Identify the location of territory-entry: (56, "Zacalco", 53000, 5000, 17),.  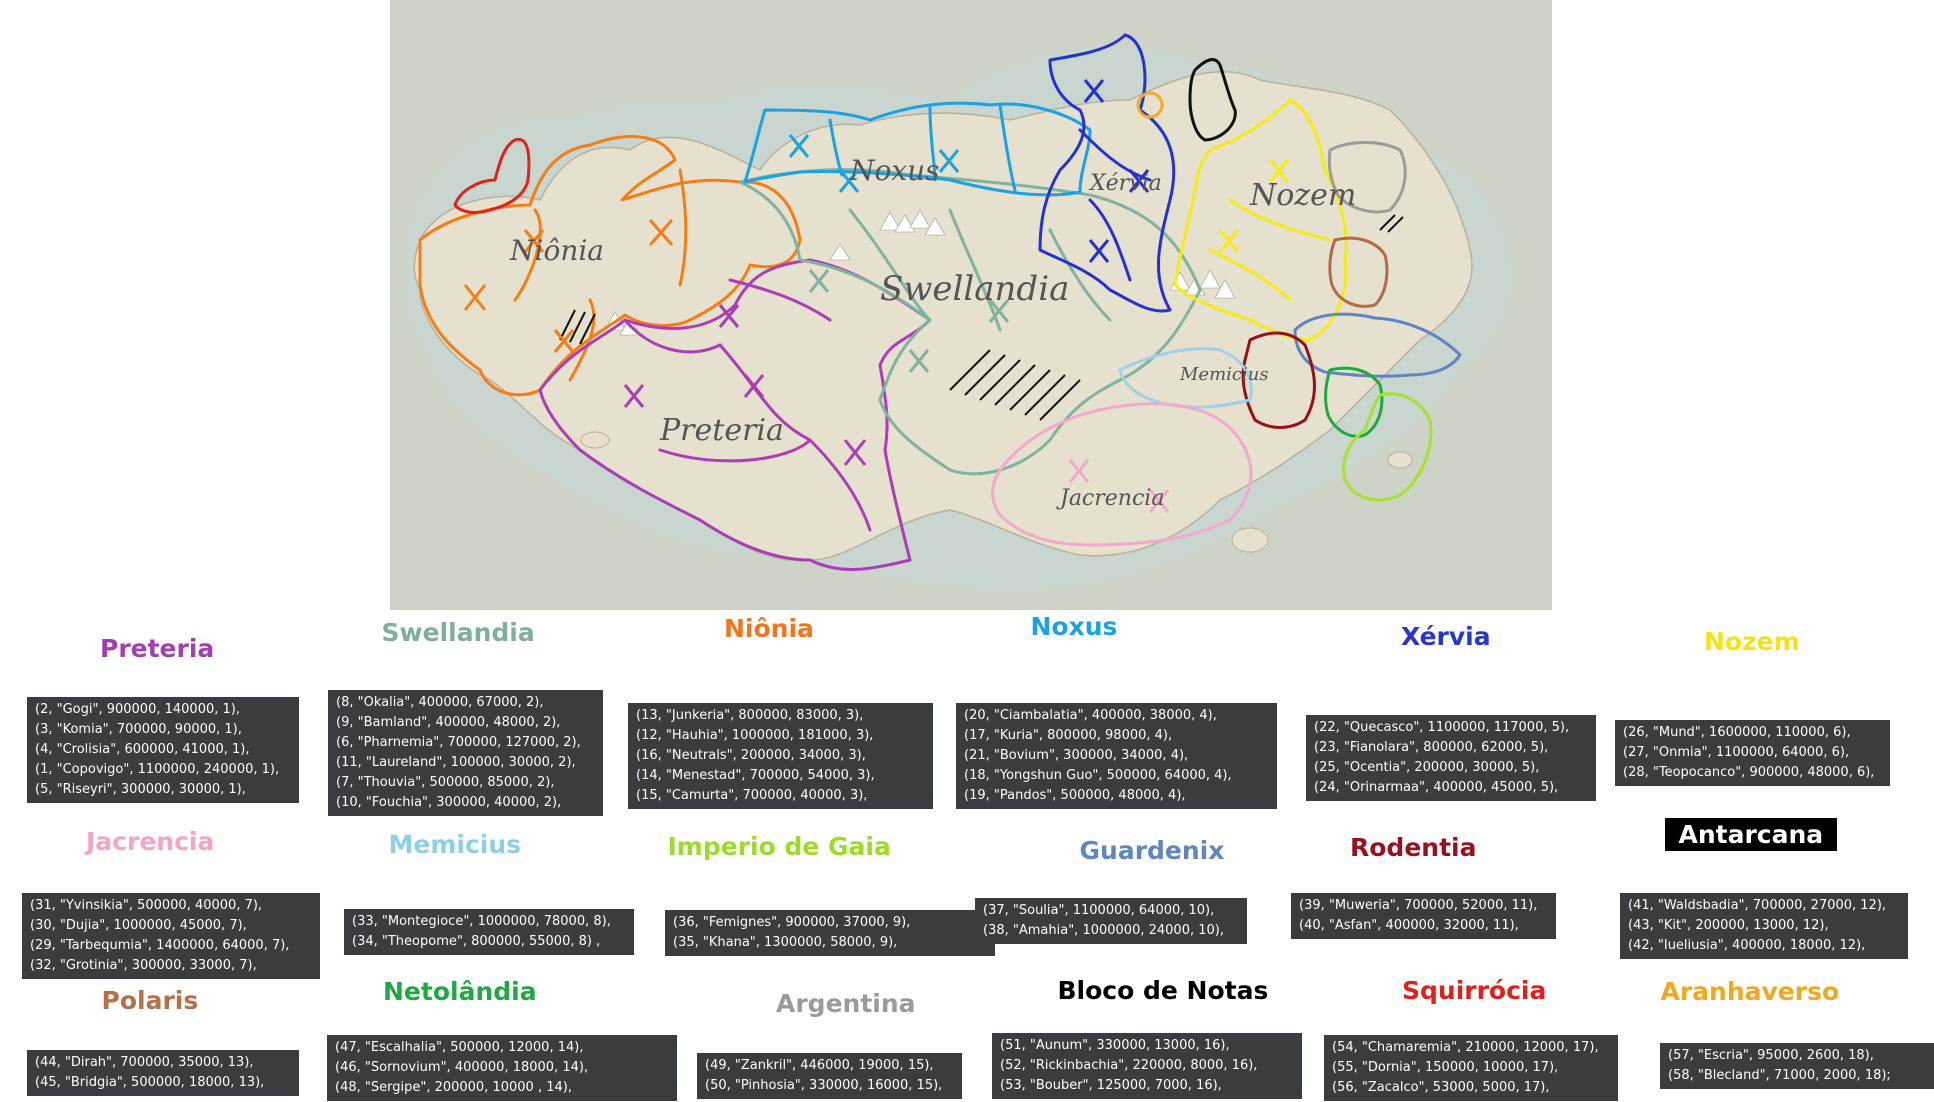
(1441, 1087).